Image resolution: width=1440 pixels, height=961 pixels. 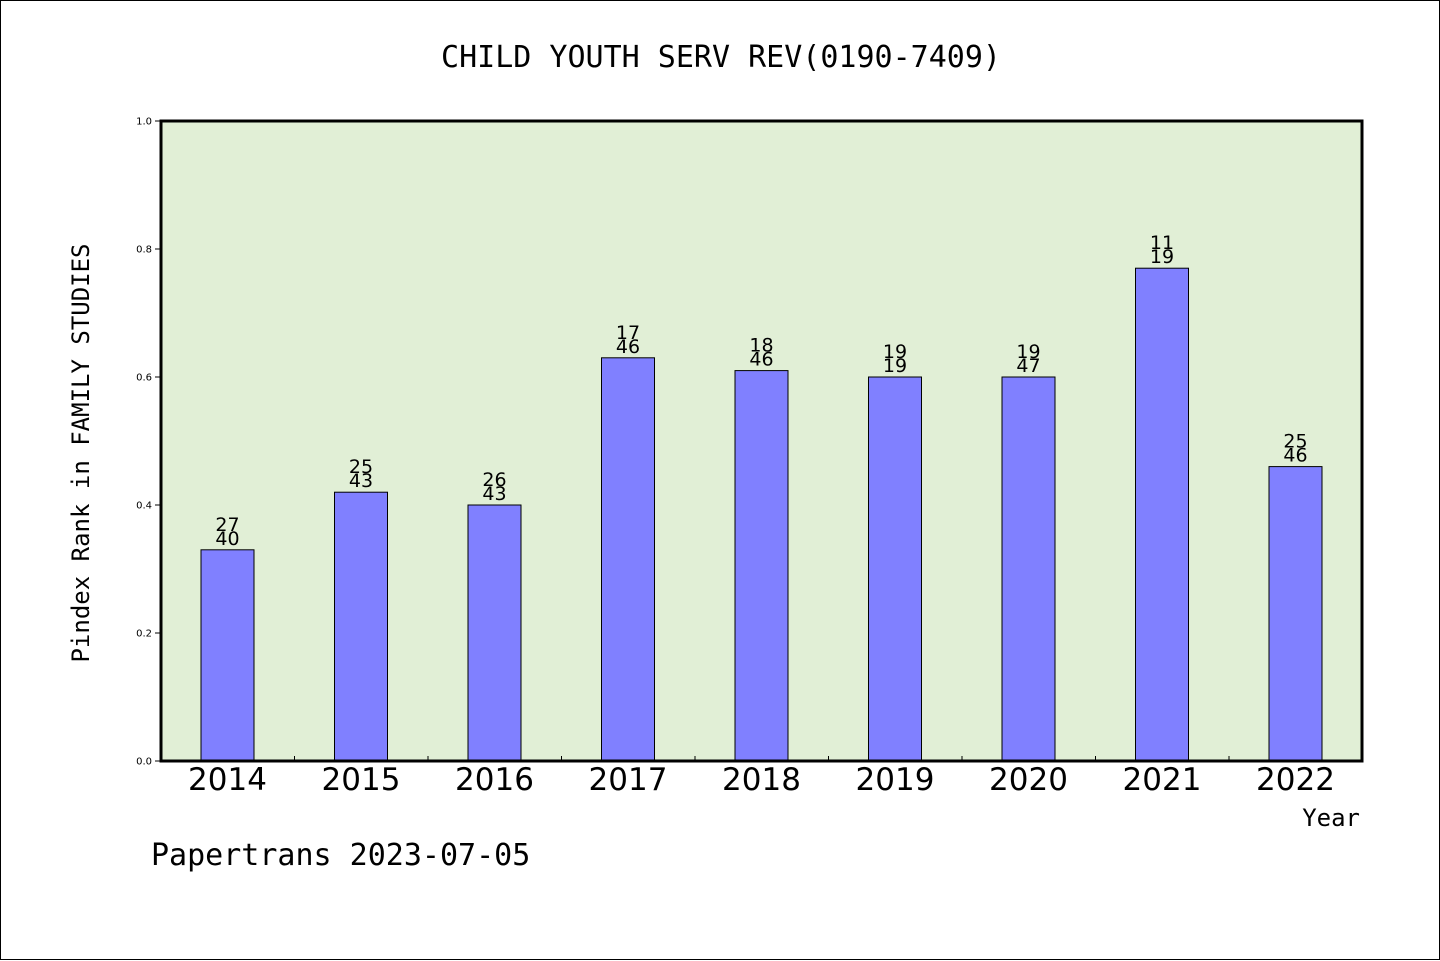 I want to click on bar-label-2014-total: 40, so click(x=227, y=539).